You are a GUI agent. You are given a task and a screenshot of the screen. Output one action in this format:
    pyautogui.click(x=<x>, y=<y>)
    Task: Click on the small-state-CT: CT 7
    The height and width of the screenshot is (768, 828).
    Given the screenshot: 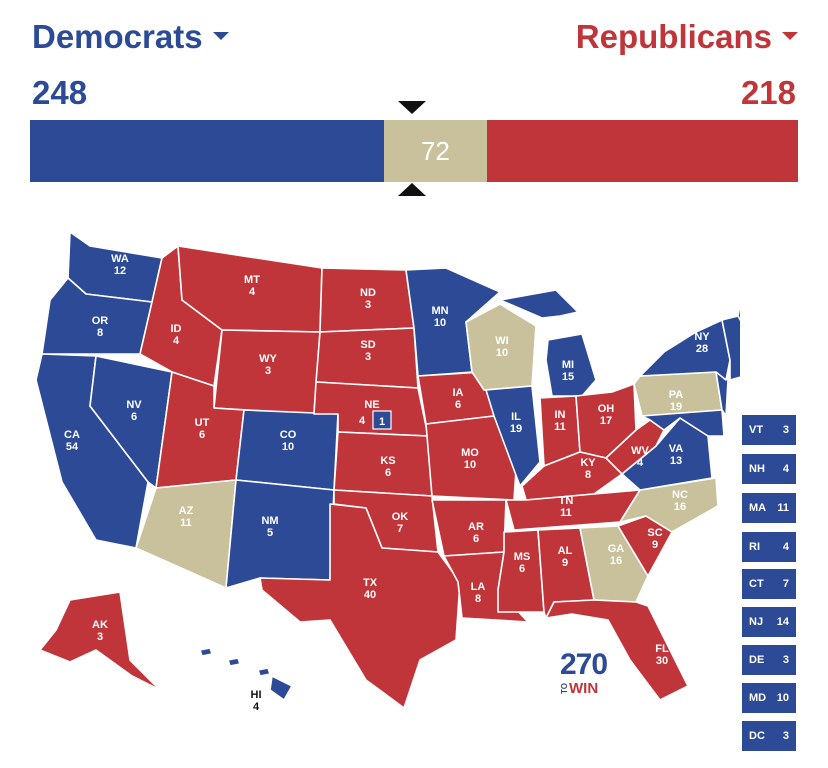 What is the action you would take?
    pyautogui.click(x=769, y=584)
    